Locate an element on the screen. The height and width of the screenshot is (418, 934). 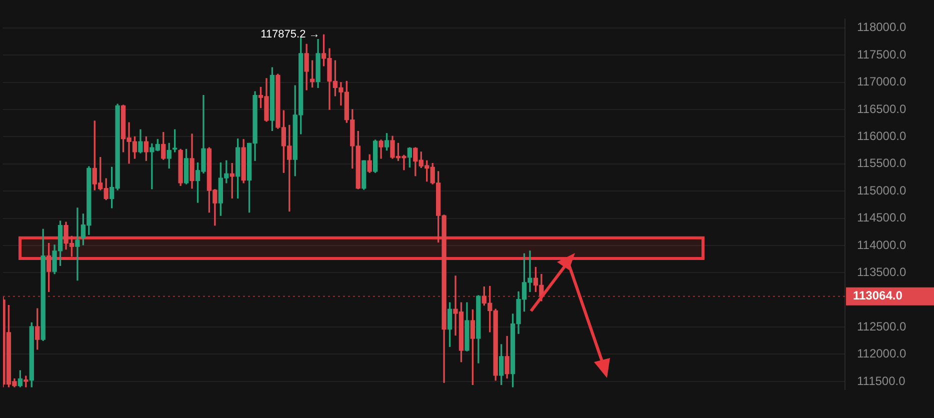
y-tick-label: 112500.0 is located at coordinates (881, 326).